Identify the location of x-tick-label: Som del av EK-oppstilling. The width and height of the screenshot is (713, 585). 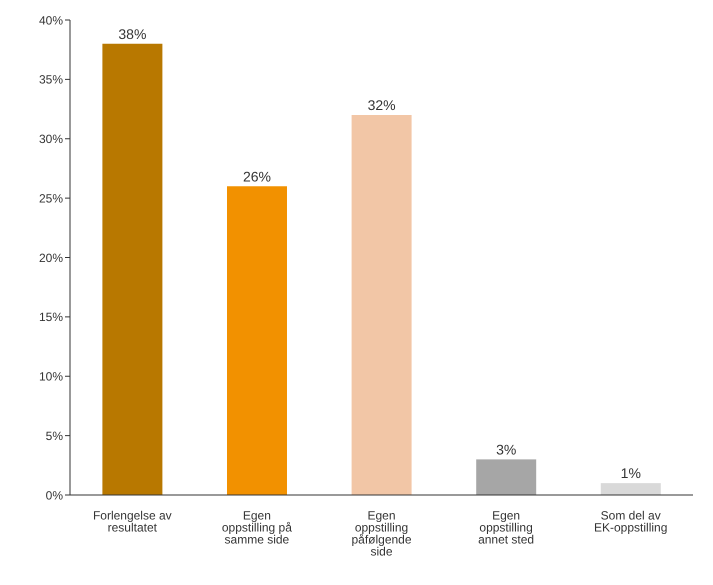
(631, 521).